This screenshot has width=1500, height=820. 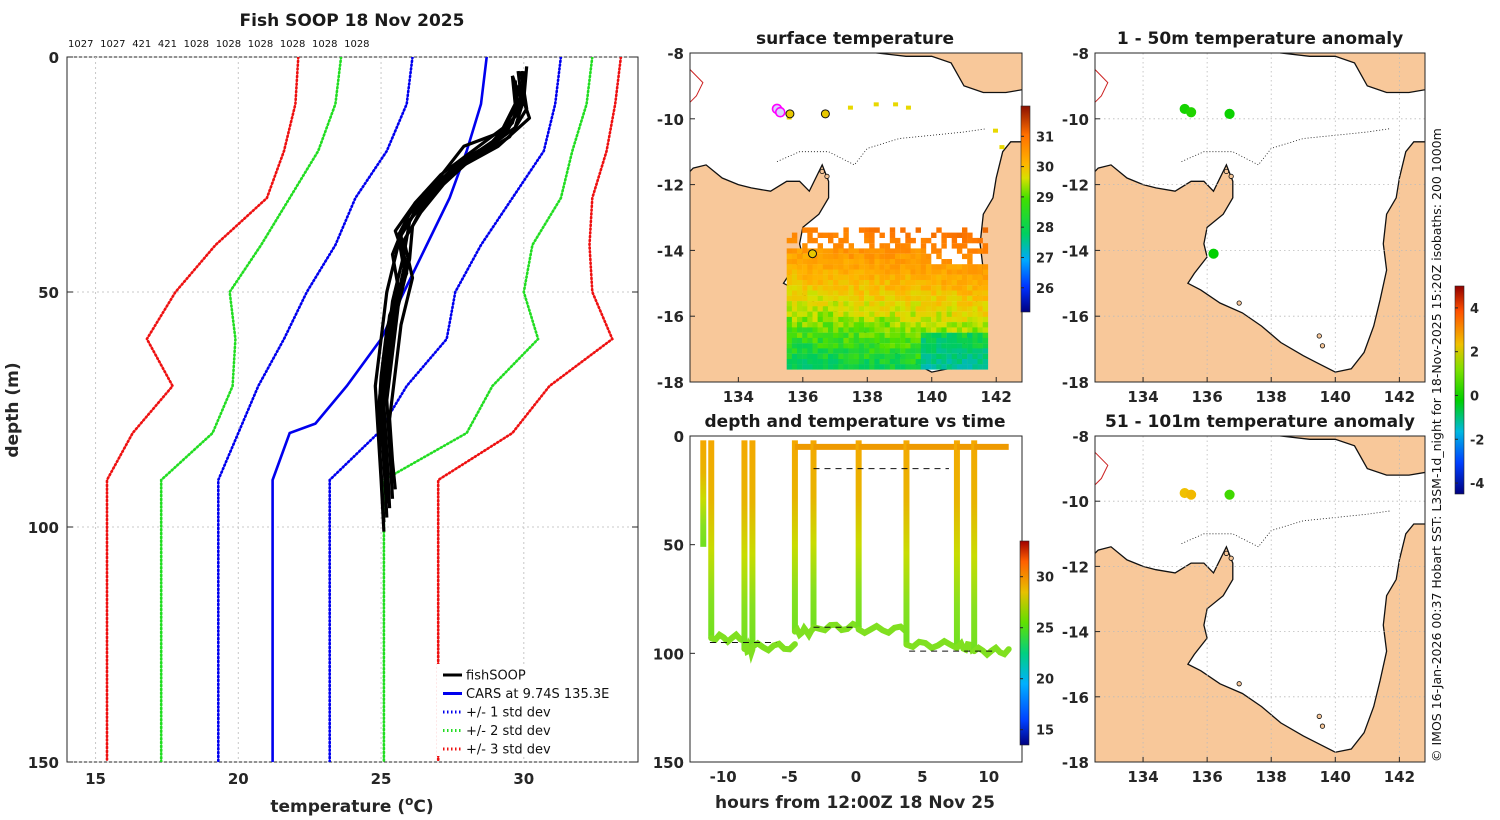 I want to click on sst-map-xtick-label: 136, so click(x=802, y=397).